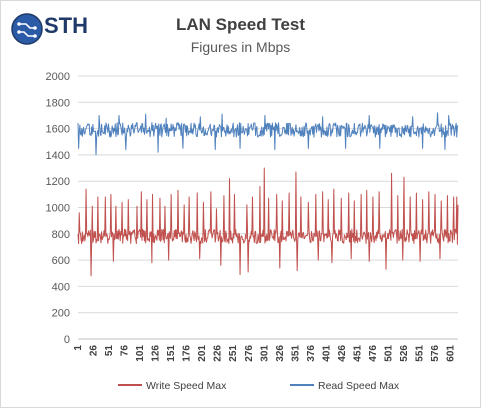 This screenshot has width=481, height=408. I want to click on legend-label-write: Write Speed Max, so click(186, 386).